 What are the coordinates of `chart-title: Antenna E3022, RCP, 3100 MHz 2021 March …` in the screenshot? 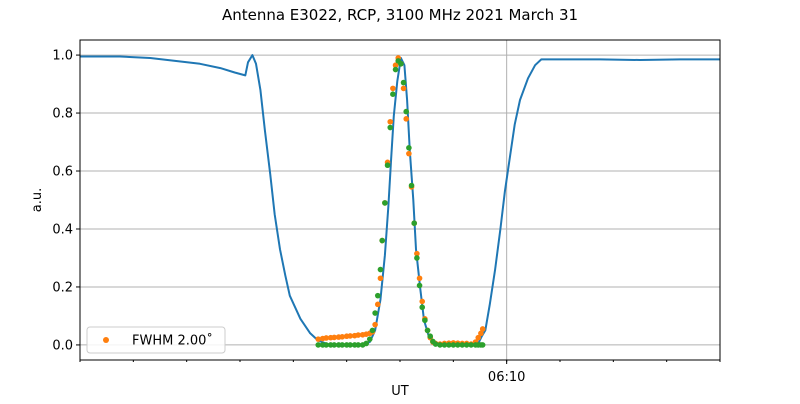 It's located at (400, 15).